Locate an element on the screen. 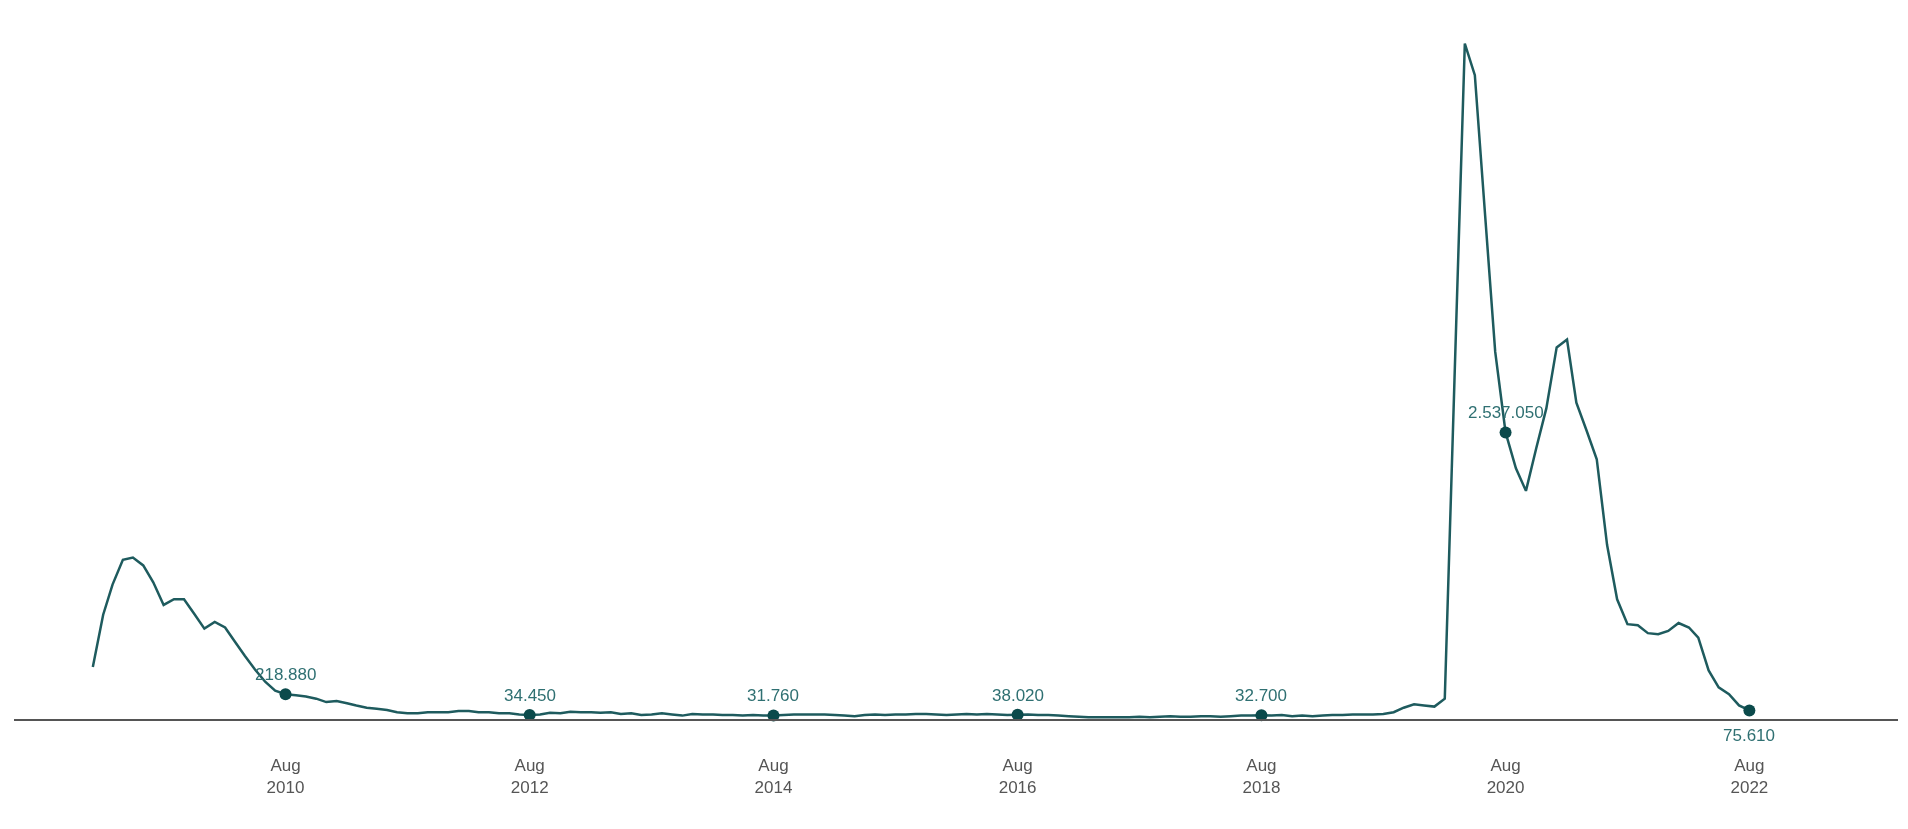 The width and height of the screenshot is (1908, 829). x-tick-label: Aug 2020 is located at coordinates (1505, 777).